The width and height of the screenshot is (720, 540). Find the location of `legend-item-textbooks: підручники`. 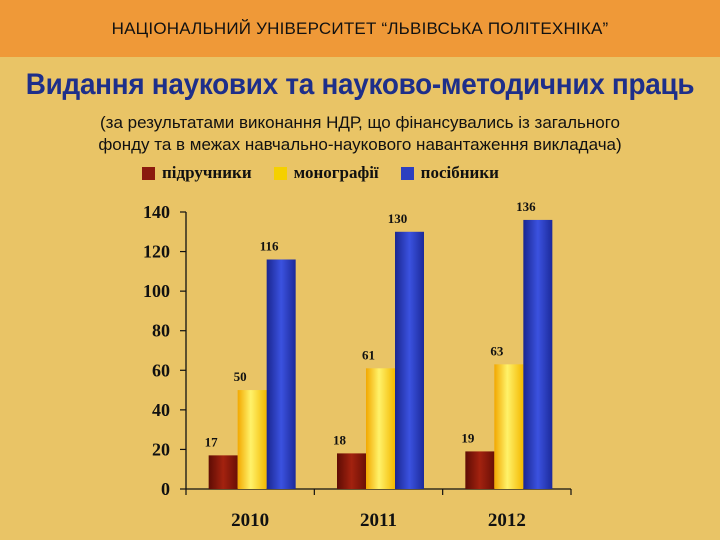

legend-item-textbooks: підручники is located at coordinates (197, 173).